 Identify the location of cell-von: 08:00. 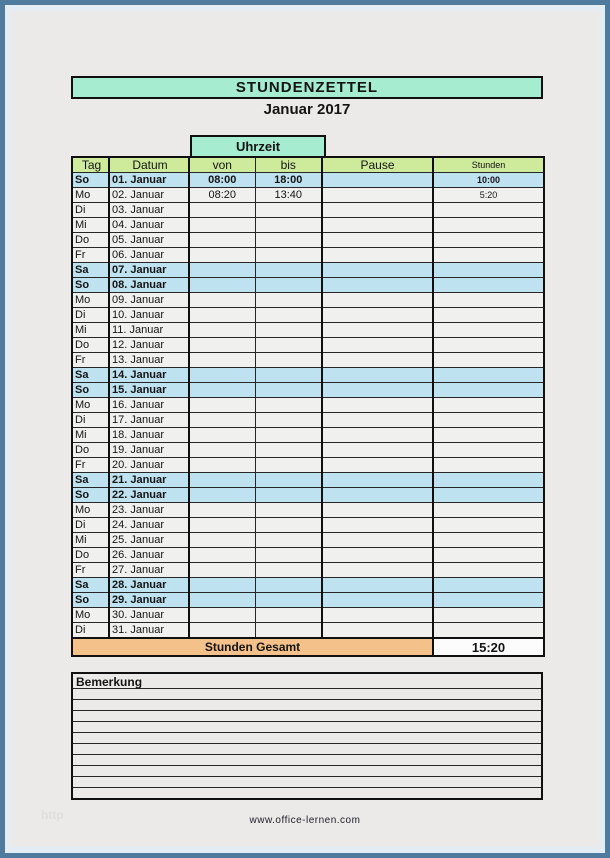
(222, 180).